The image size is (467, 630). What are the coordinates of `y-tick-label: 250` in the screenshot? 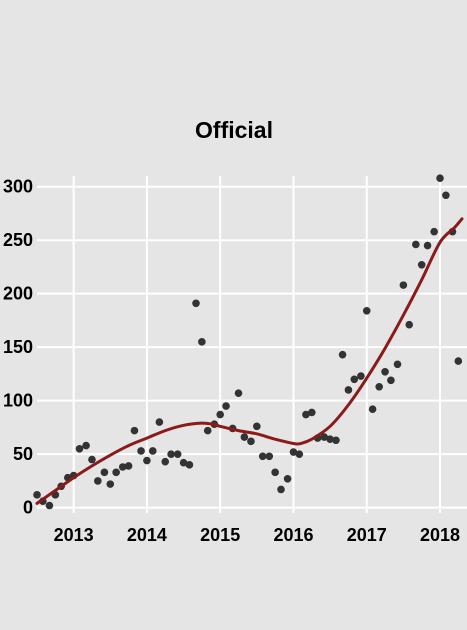 It's located at (18, 240).